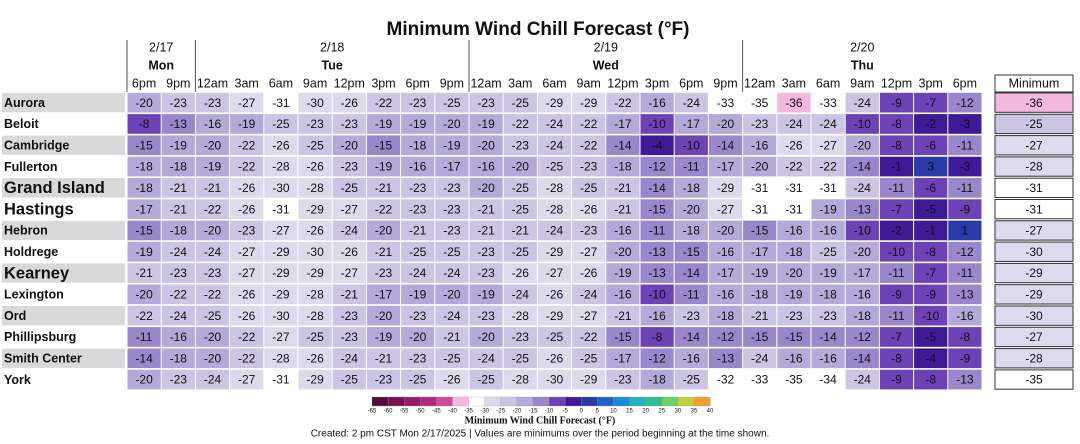  I want to click on time-label: 12am, so click(485, 83).